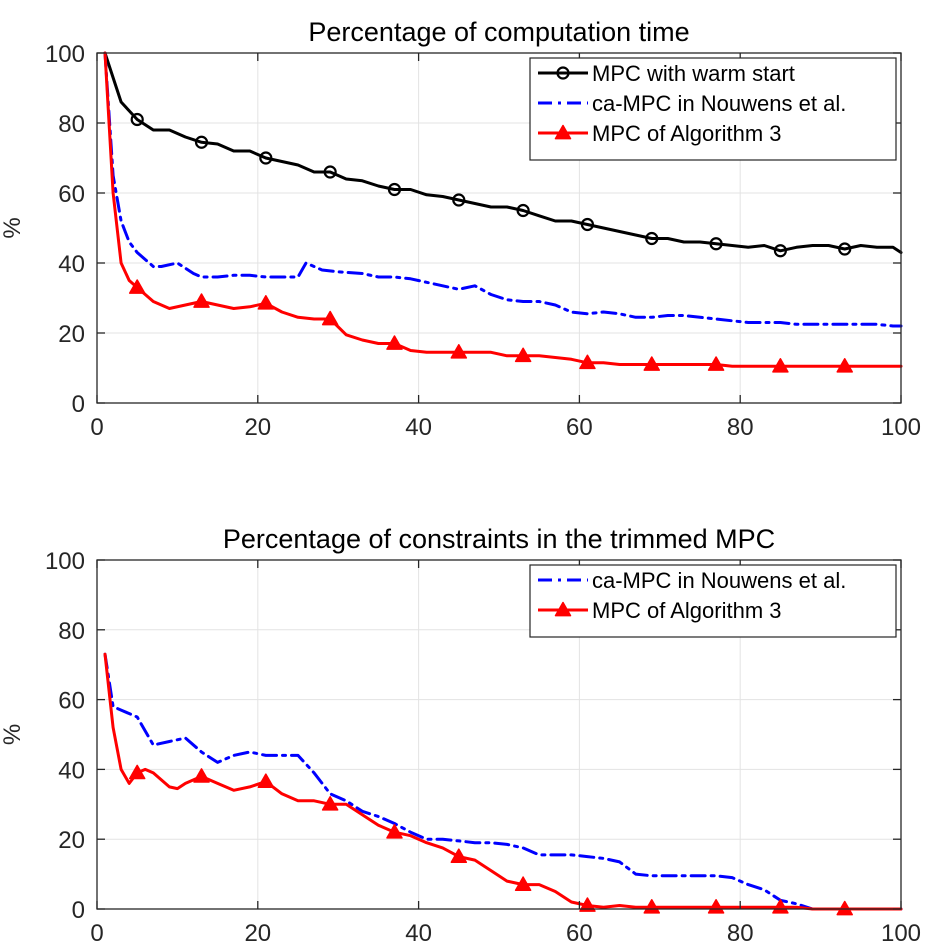 The image size is (926, 950). I want to click on legend-label: MPC with warm start, so click(693, 73).